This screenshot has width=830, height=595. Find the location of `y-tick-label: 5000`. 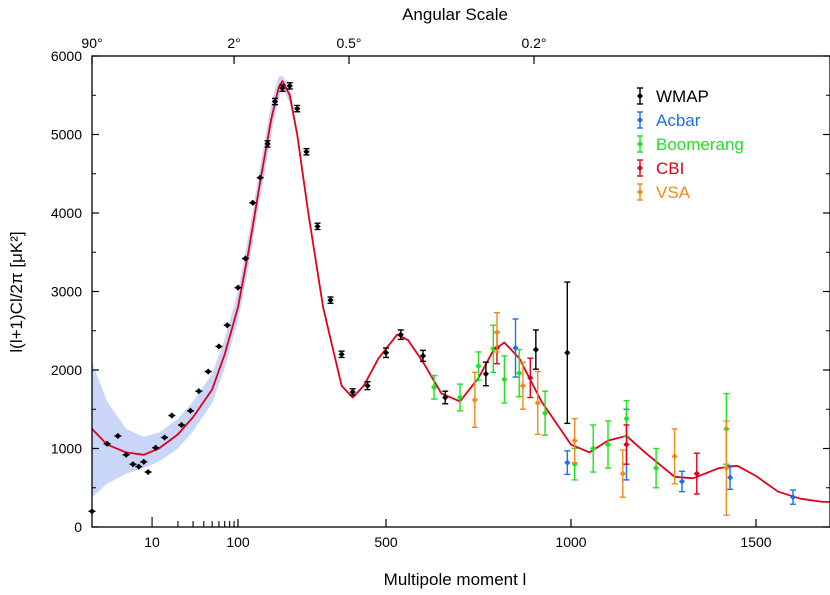

y-tick-label: 5000 is located at coordinates (66, 135).